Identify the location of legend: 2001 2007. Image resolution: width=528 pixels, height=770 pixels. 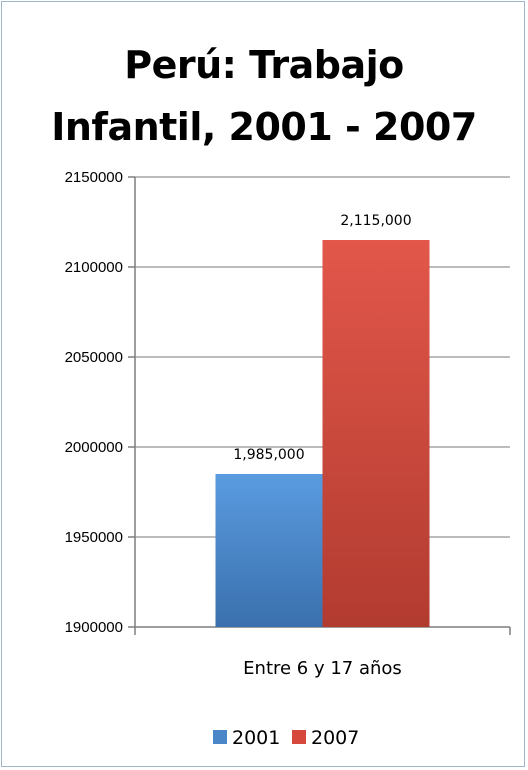
(286, 738).